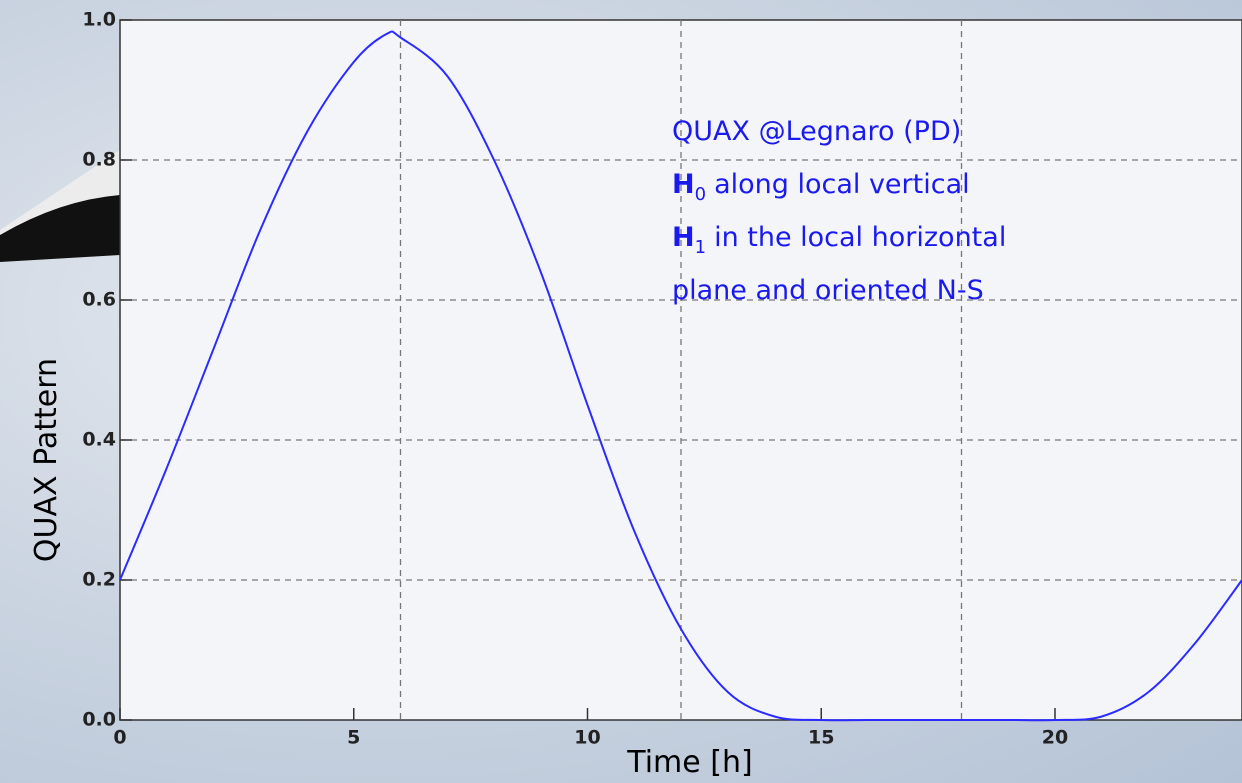  I want to click on x-tick-label: 0, so click(119, 738).